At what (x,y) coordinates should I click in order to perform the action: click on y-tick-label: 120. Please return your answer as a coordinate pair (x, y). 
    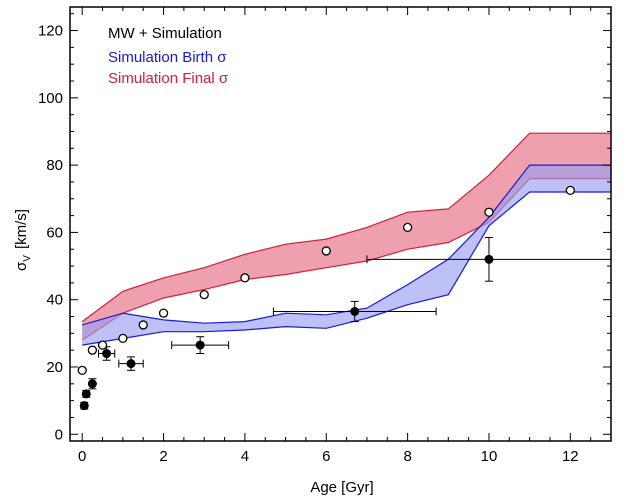
    Looking at the image, I should click on (50, 31).